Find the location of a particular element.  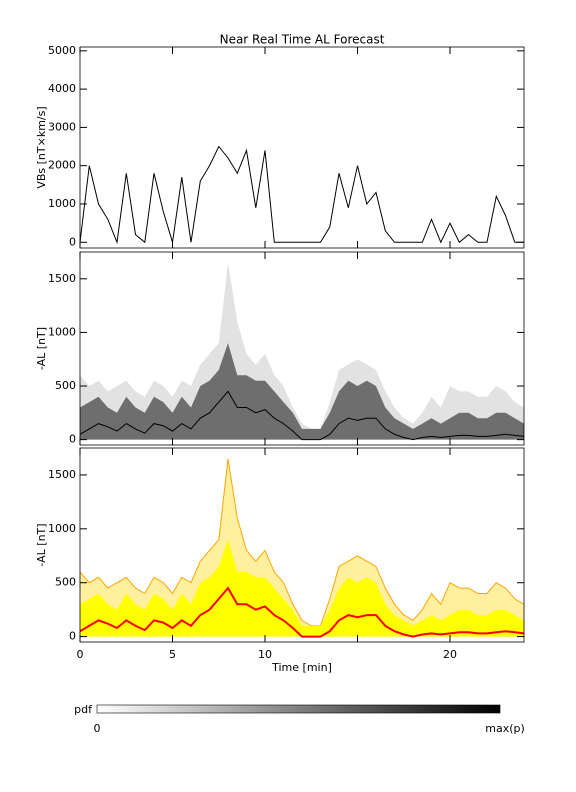

y-tick-label: 3000 is located at coordinates (62, 126).